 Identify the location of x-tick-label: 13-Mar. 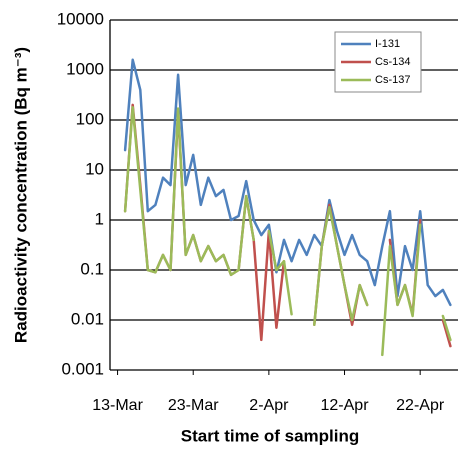
(117, 405).